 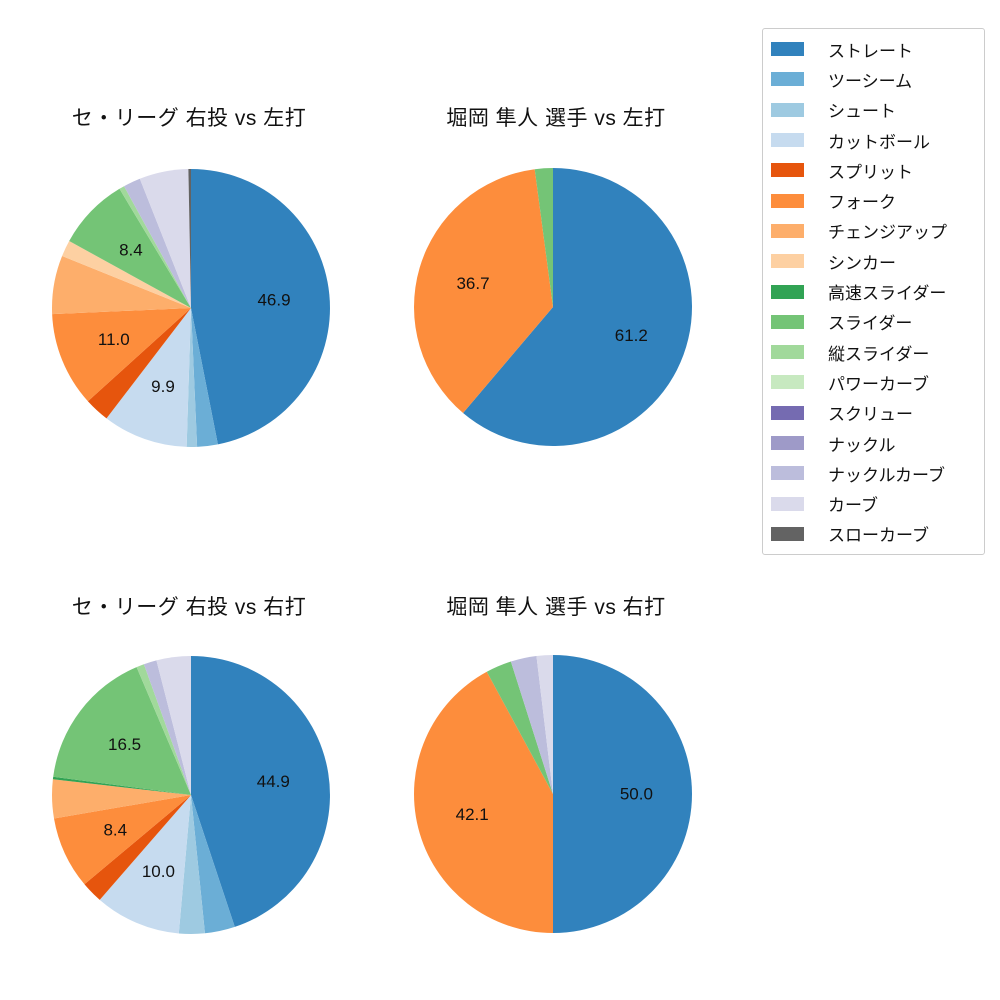 I want to click on legend-label: ナックル, so click(x=862, y=445).